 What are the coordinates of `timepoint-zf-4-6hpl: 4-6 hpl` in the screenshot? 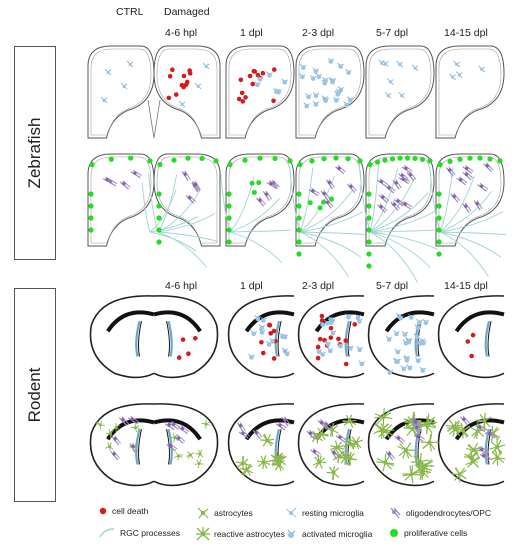 It's located at (181, 33).